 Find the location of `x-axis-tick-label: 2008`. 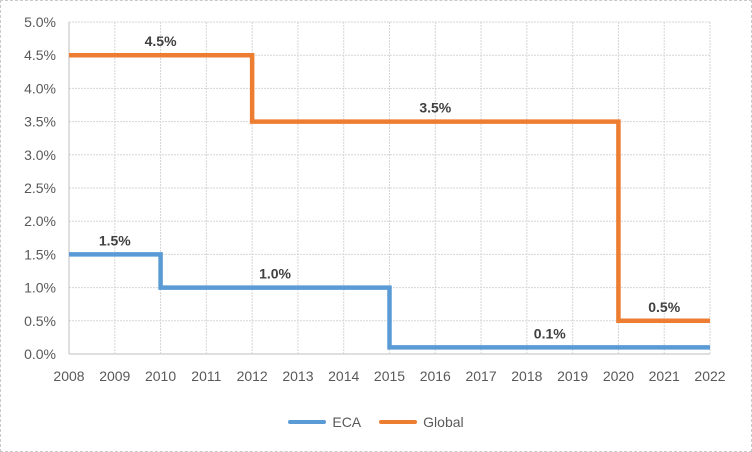

x-axis-tick-label: 2008 is located at coordinates (68, 376).